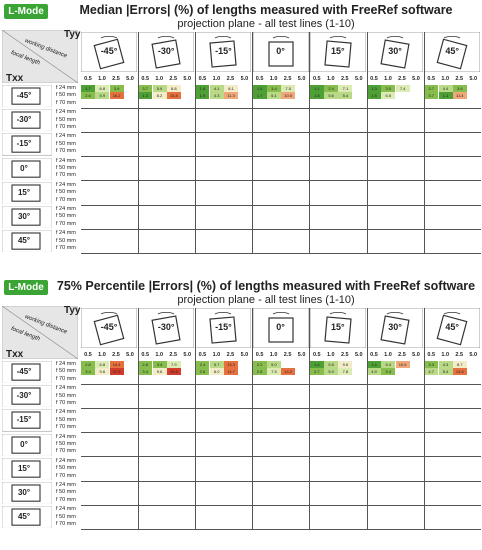  I want to click on working-distance-label: 0.5, so click(374, 79).